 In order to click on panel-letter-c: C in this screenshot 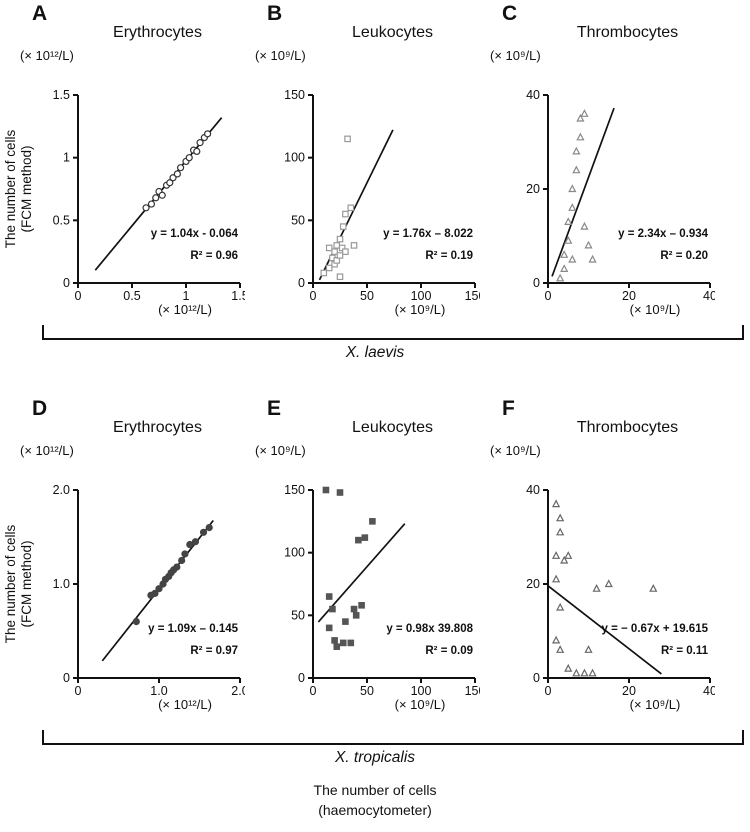, I will do `click(510, 13)`.